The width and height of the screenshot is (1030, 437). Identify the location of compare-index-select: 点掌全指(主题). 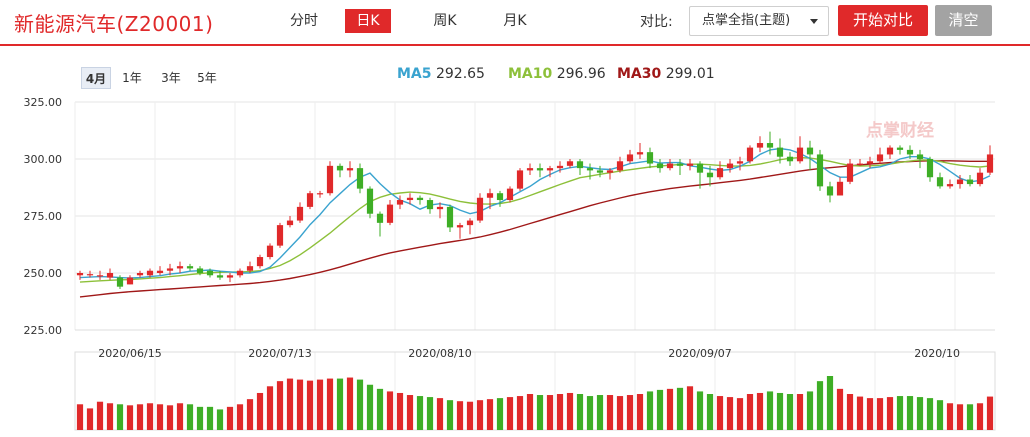
(759, 21).